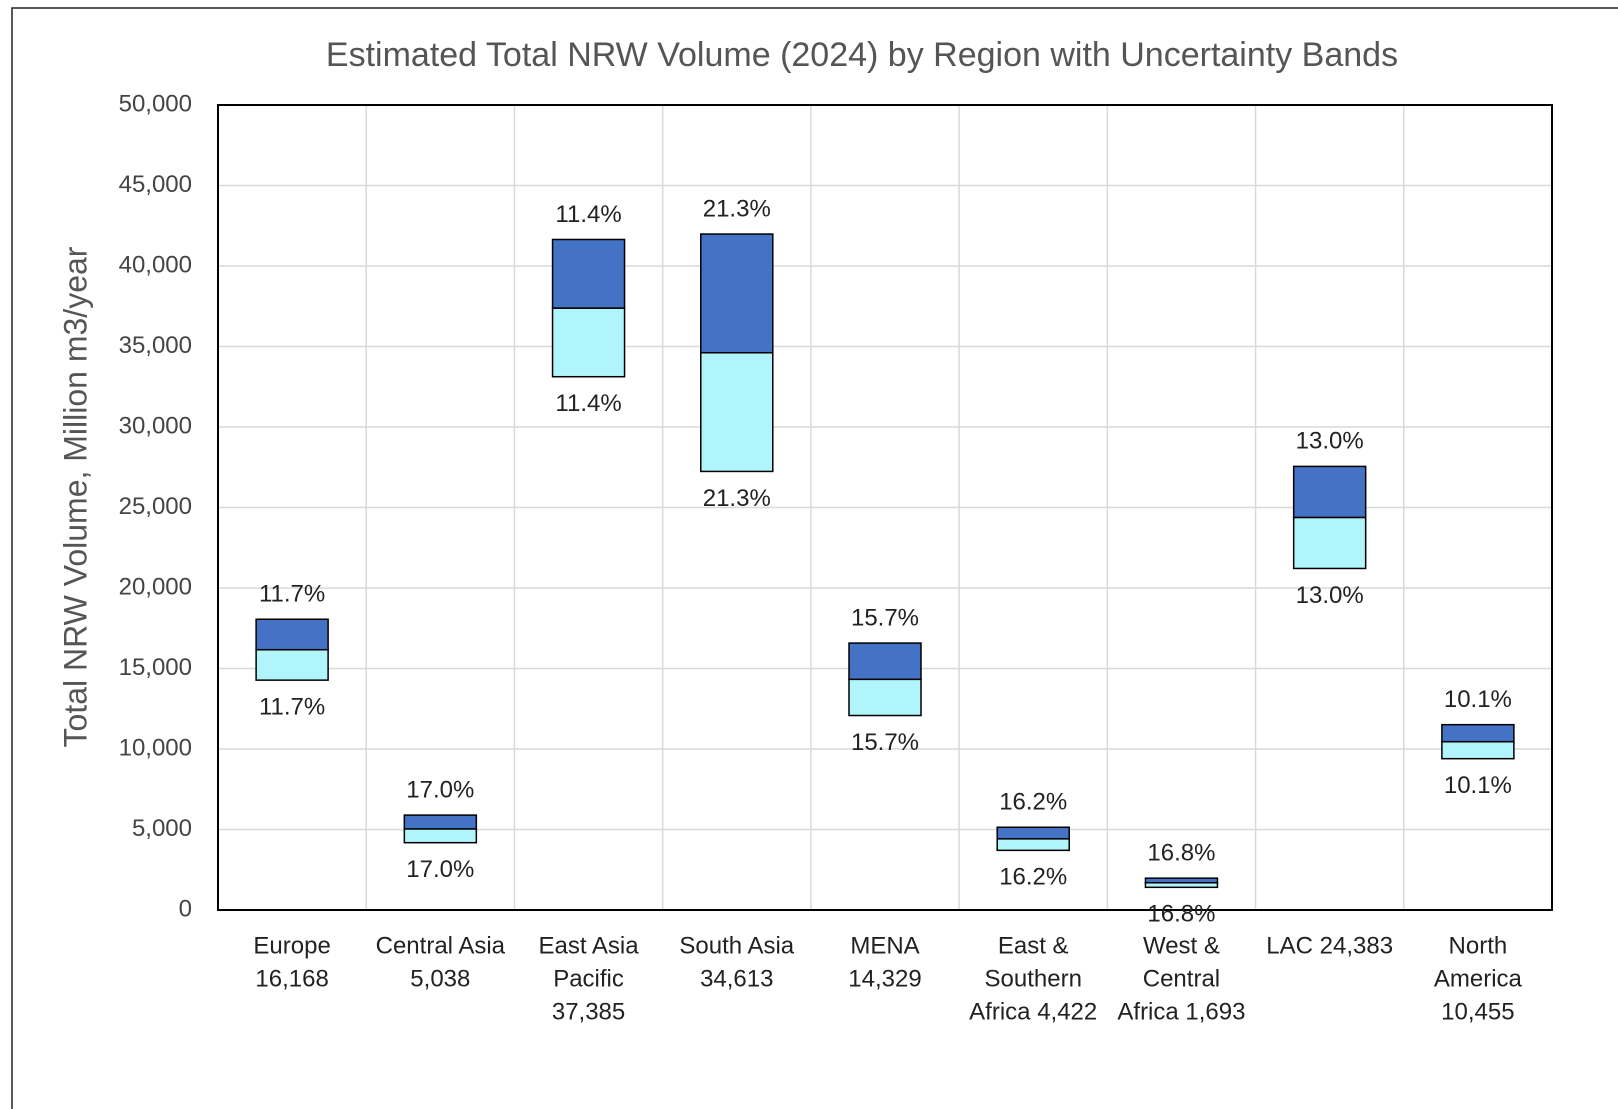 The image size is (1618, 1109). I want to click on x-tick-label: LAC 24,383, so click(1329, 945).